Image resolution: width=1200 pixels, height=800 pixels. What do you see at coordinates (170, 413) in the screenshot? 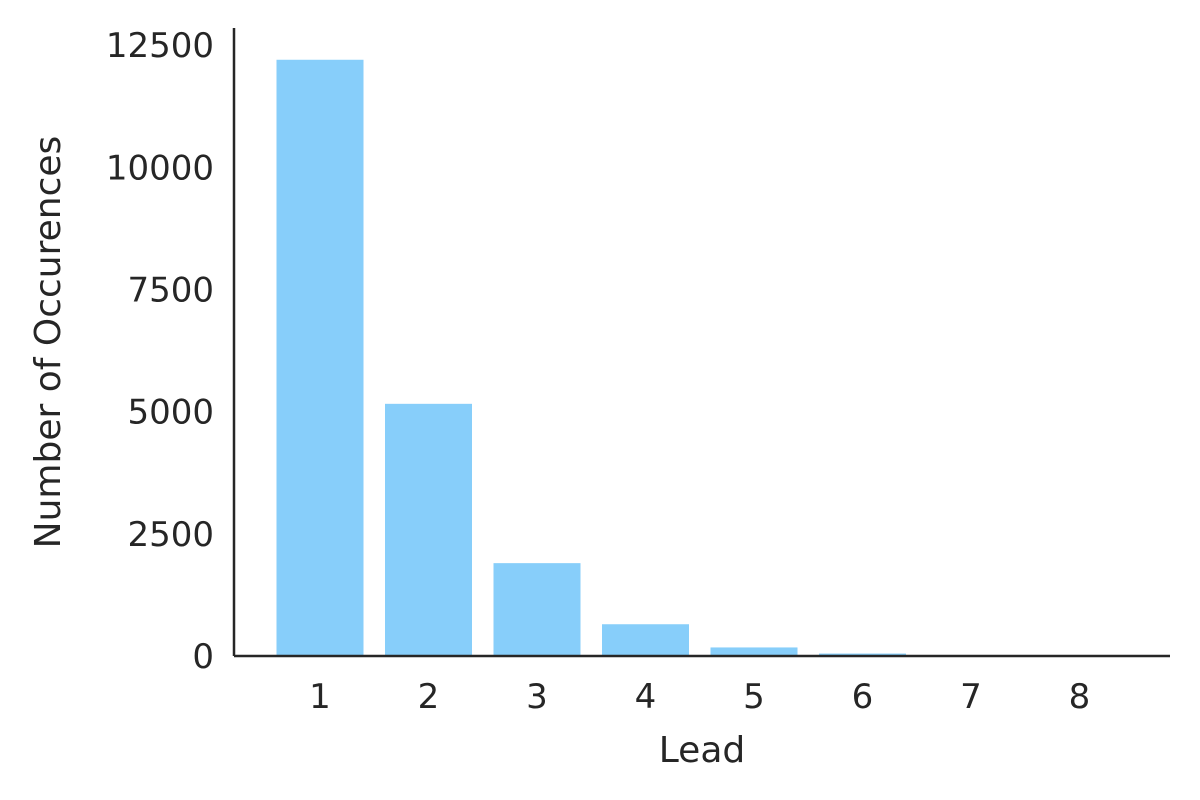
I see `y-tick-label: 5000` at bounding box center [170, 413].